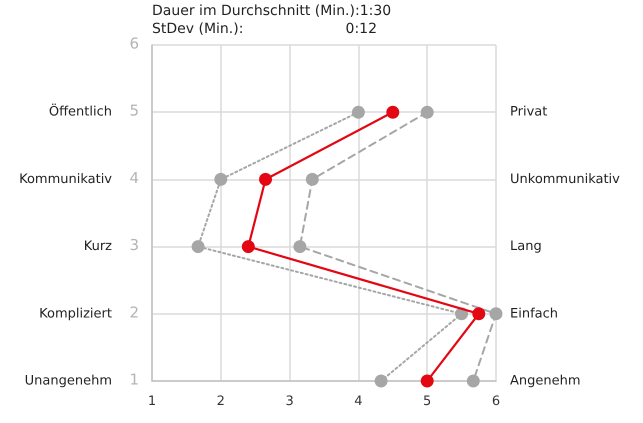 This screenshot has height=423, width=643. I want to click on x-tick-label: 2, so click(220, 401).